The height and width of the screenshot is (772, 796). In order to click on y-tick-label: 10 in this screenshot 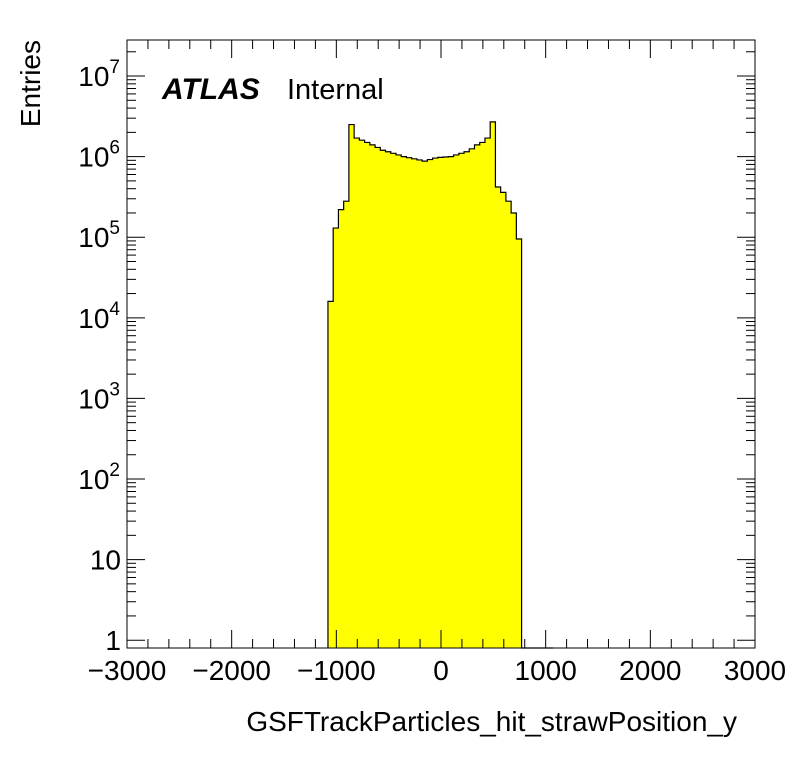, I will do `click(105, 560)`.